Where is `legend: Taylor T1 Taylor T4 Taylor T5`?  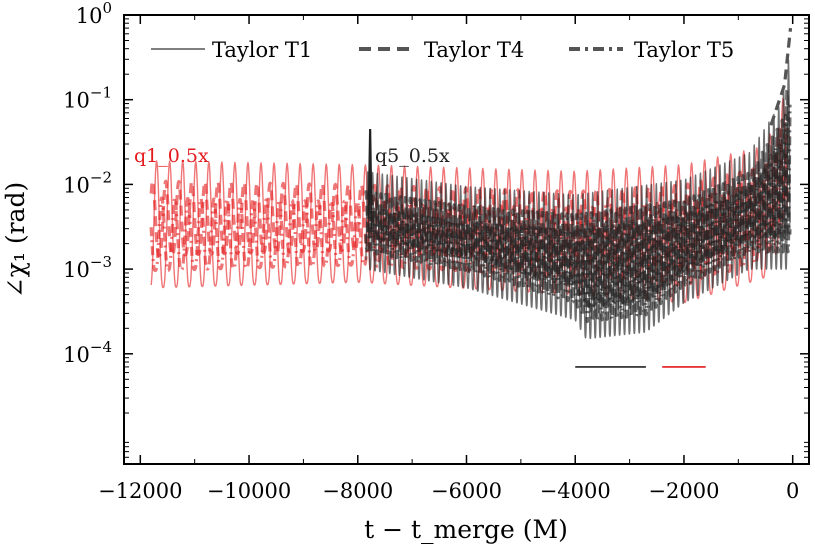 legend: Taylor T1 Taylor T4 Taylor T5 is located at coordinates (442, 50).